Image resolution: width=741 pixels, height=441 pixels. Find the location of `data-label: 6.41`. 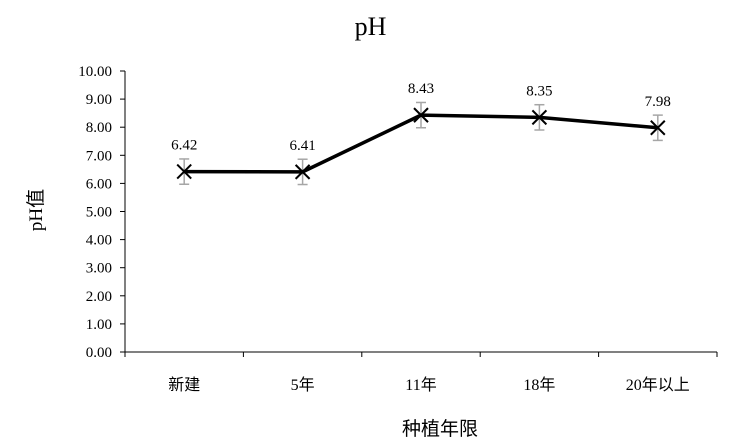

data-label: 6.41 is located at coordinates (302, 146).